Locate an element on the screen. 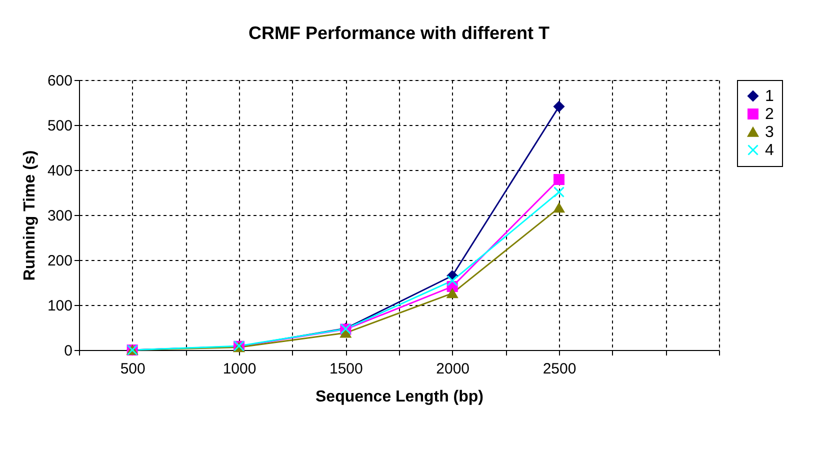  x-tick-label: 2500 is located at coordinates (559, 369).